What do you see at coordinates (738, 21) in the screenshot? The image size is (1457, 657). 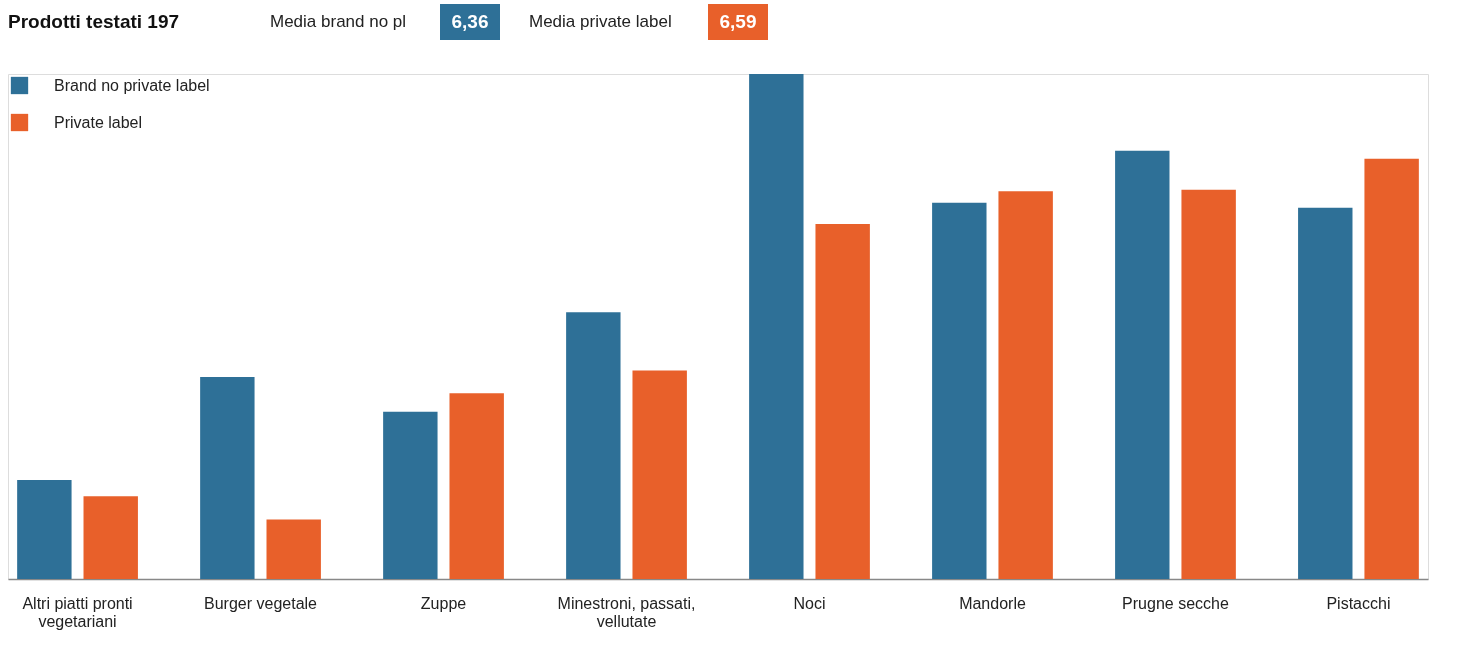 I see `text: 6,59` at bounding box center [738, 21].